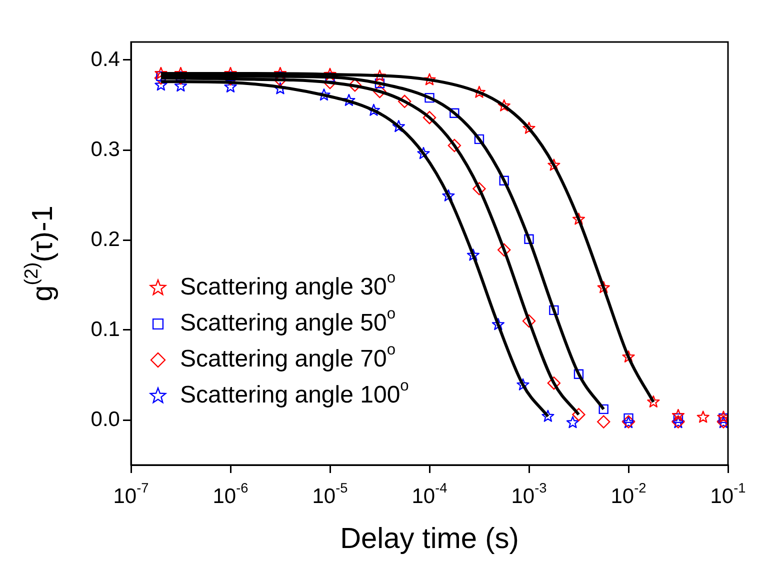 This screenshot has height=567, width=764. Describe the element at coordinates (105, 59) in the screenshot. I see `y-tick-label: 0.4` at that location.